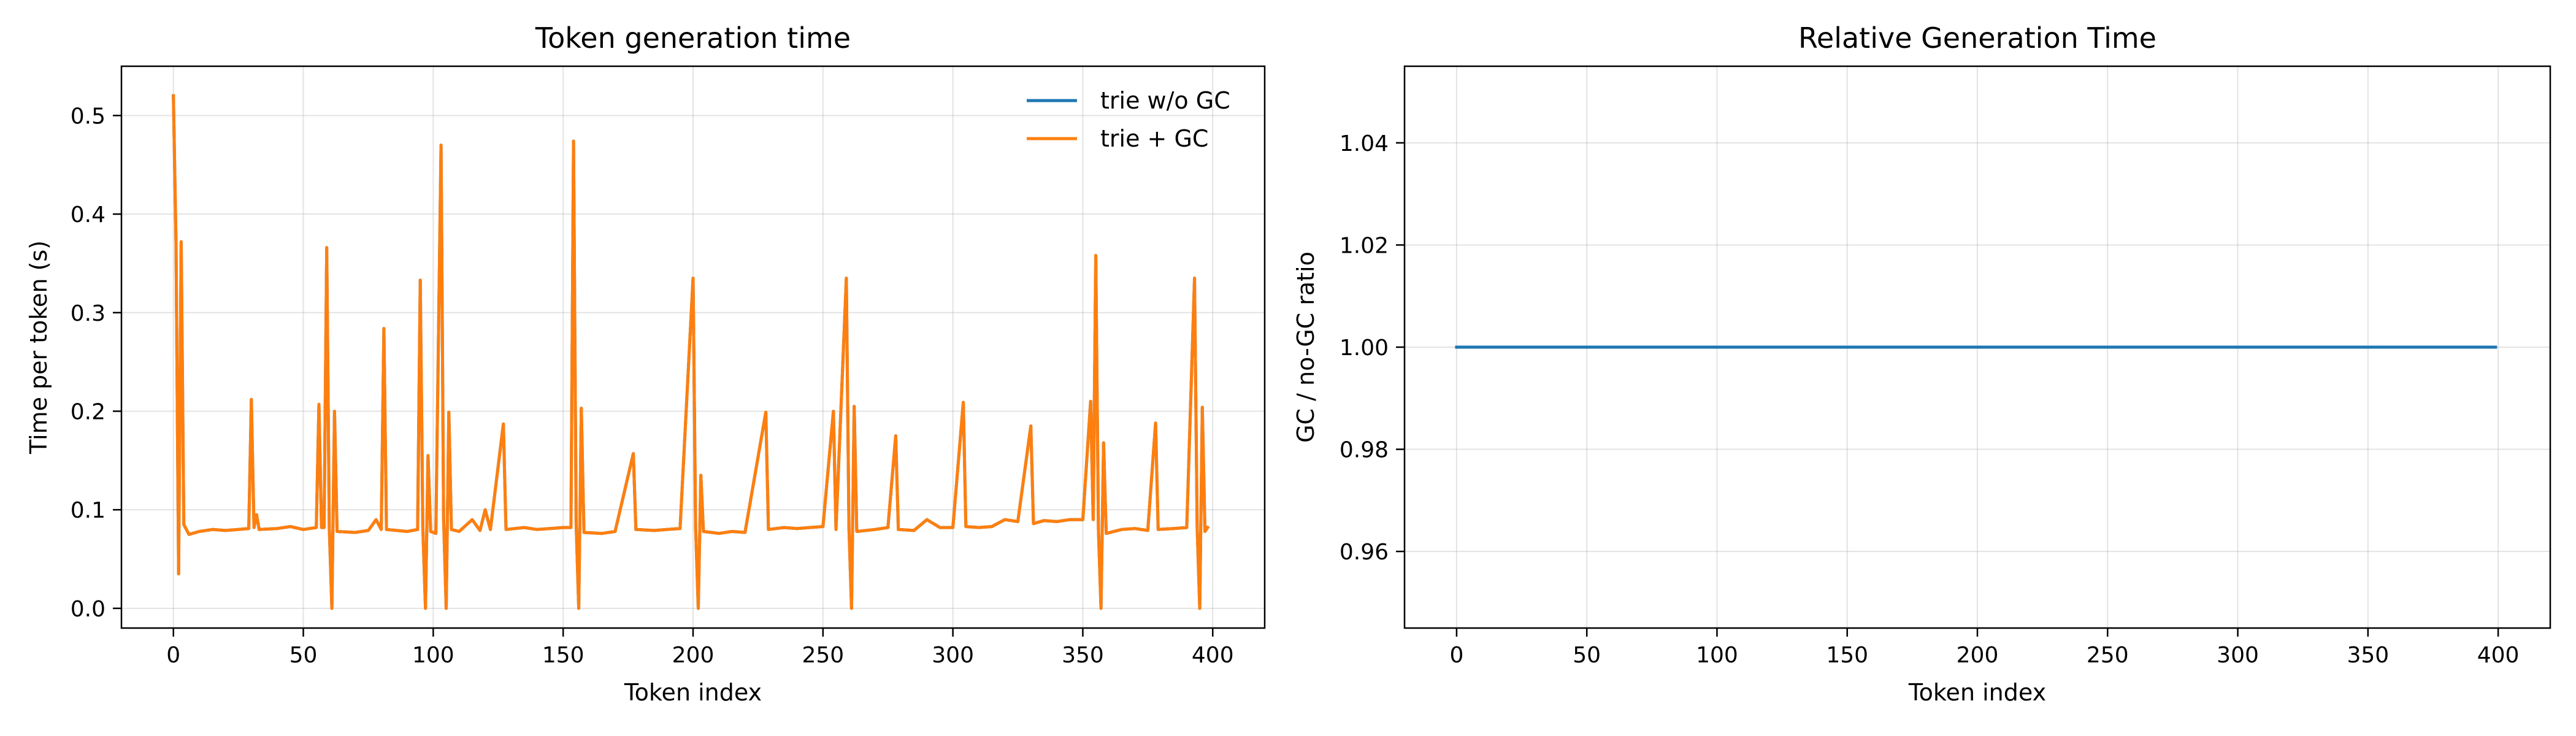 The height and width of the screenshot is (736, 2576). I want to click on y-axis-label: Time per token (s), so click(38, 347).